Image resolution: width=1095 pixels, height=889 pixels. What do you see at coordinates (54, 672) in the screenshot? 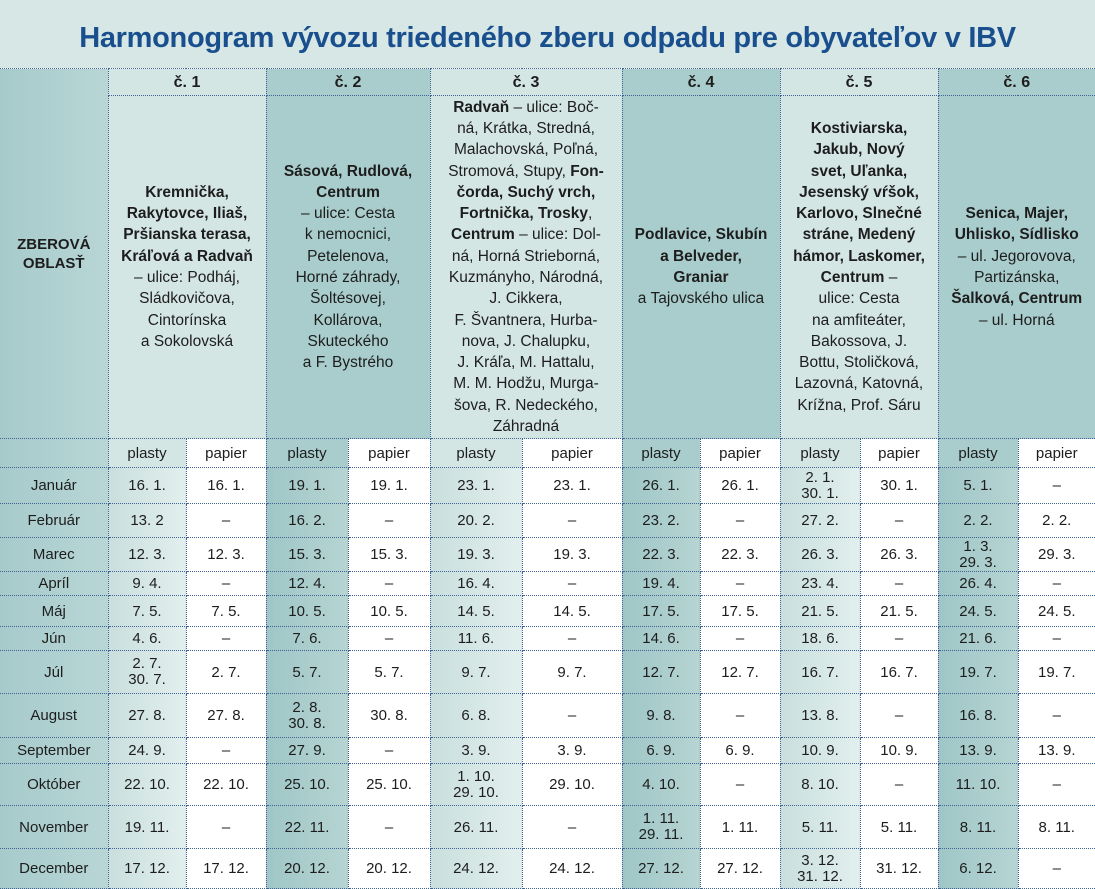
I see `month-label: Júl` at bounding box center [54, 672].